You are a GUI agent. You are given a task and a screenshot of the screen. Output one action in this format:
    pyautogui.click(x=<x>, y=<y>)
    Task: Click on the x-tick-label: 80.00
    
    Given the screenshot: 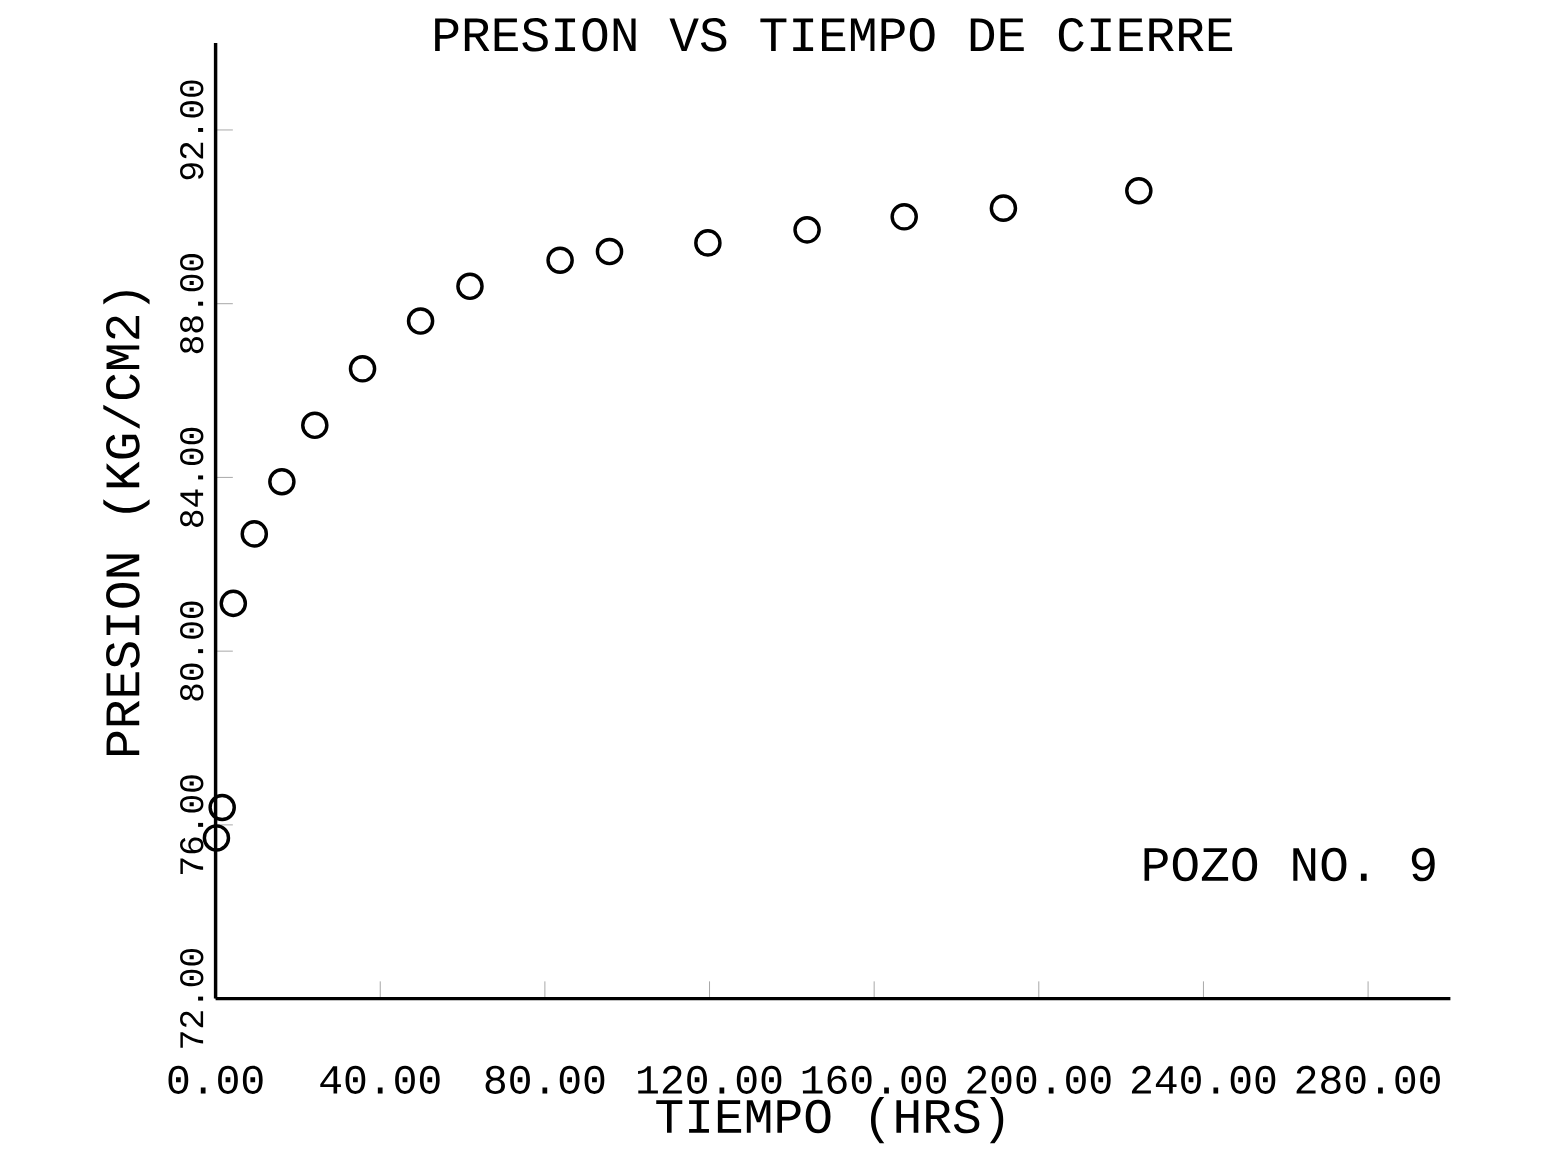 What is the action you would take?
    pyautogui.click(x=545, y=1079)
    